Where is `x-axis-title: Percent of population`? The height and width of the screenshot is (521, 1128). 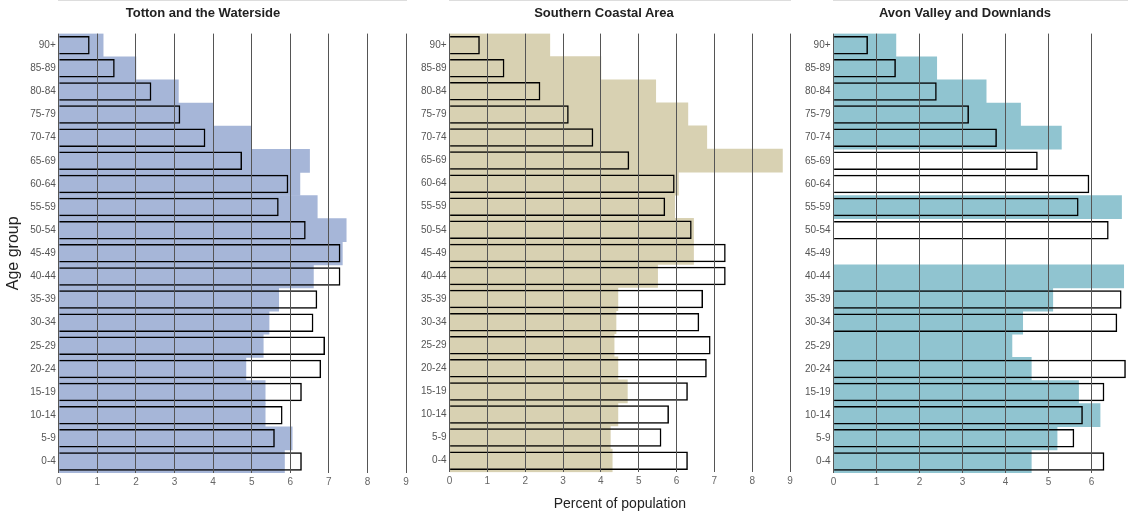
x-axis-title: Percent of population is located at coordinates (619, 503).